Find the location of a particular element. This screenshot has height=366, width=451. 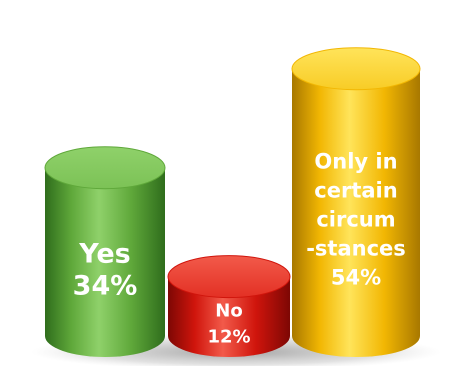

data-label-2: No 12% is located at coordinates (228, 324).